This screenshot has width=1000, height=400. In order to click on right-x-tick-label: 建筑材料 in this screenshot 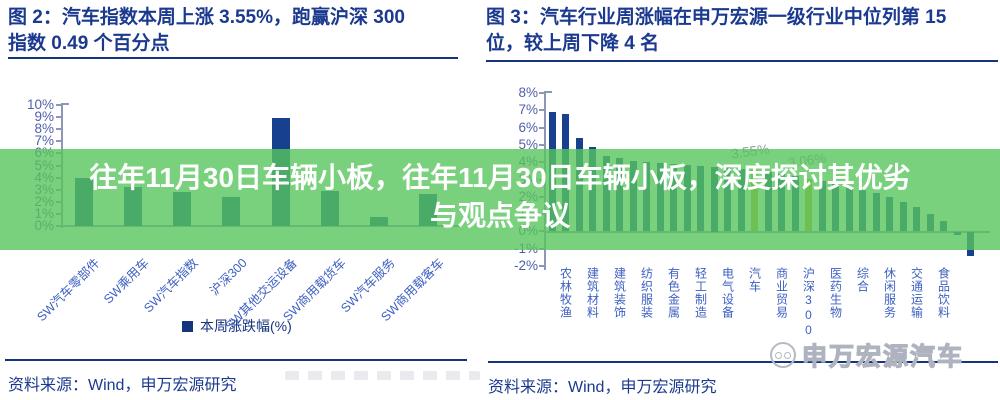, I will do `click(592, 293)`.